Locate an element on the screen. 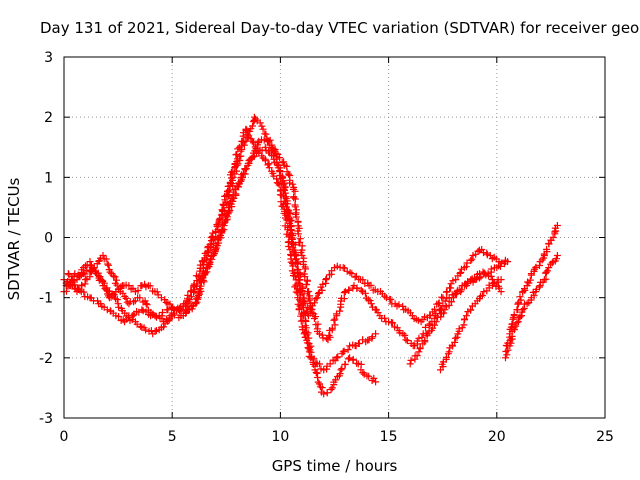 The image size is (640, 480). y-tick-label: 3 is located at coordinates (48, 58).